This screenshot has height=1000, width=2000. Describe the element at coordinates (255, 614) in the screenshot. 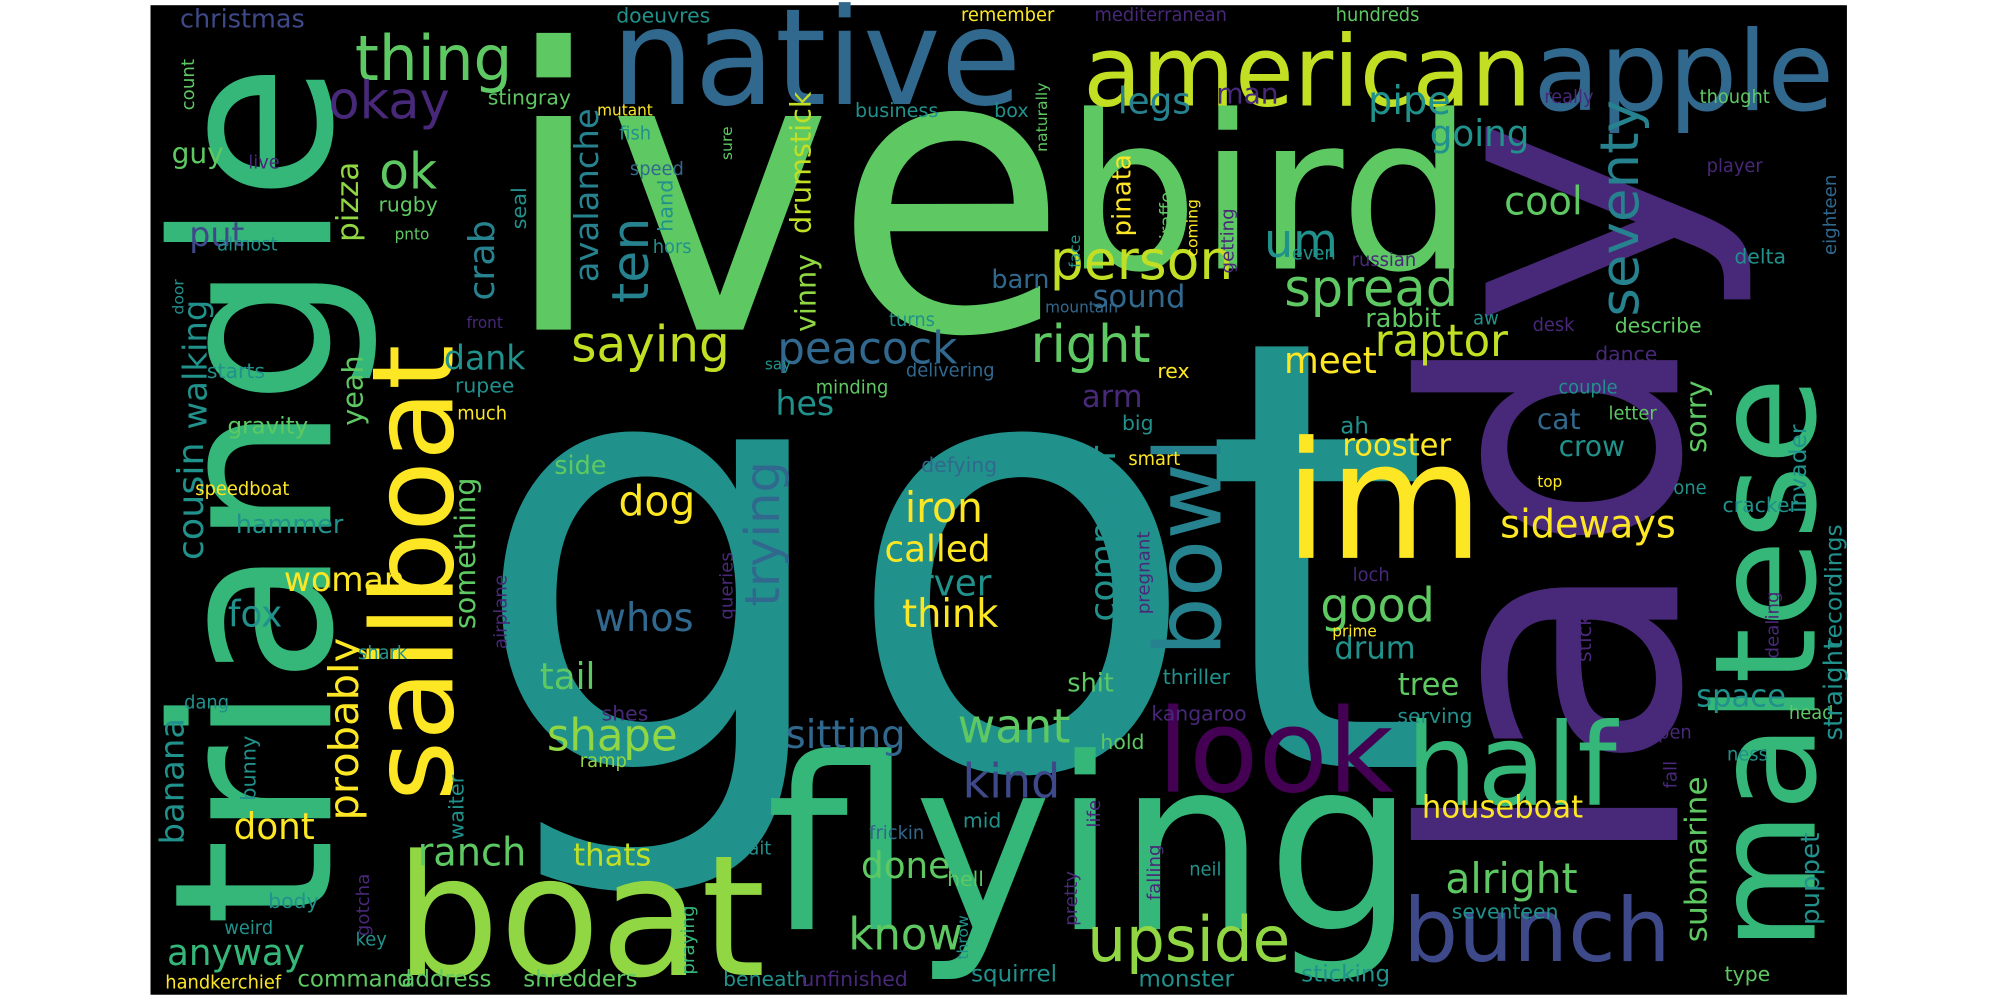

I see `word: fox` at that location.